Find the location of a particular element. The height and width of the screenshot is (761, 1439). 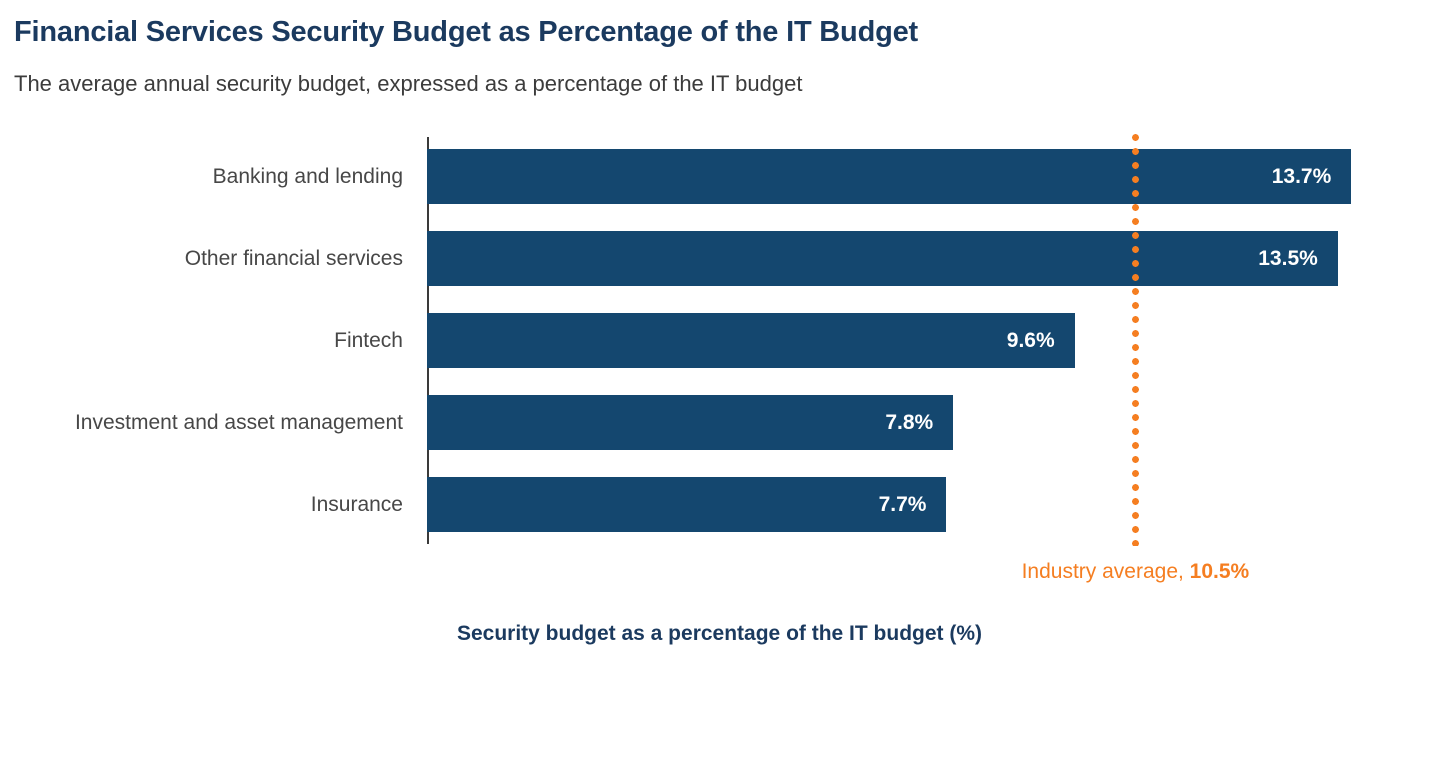

plot-area: 13.5% is located at coordinates (933, 259).